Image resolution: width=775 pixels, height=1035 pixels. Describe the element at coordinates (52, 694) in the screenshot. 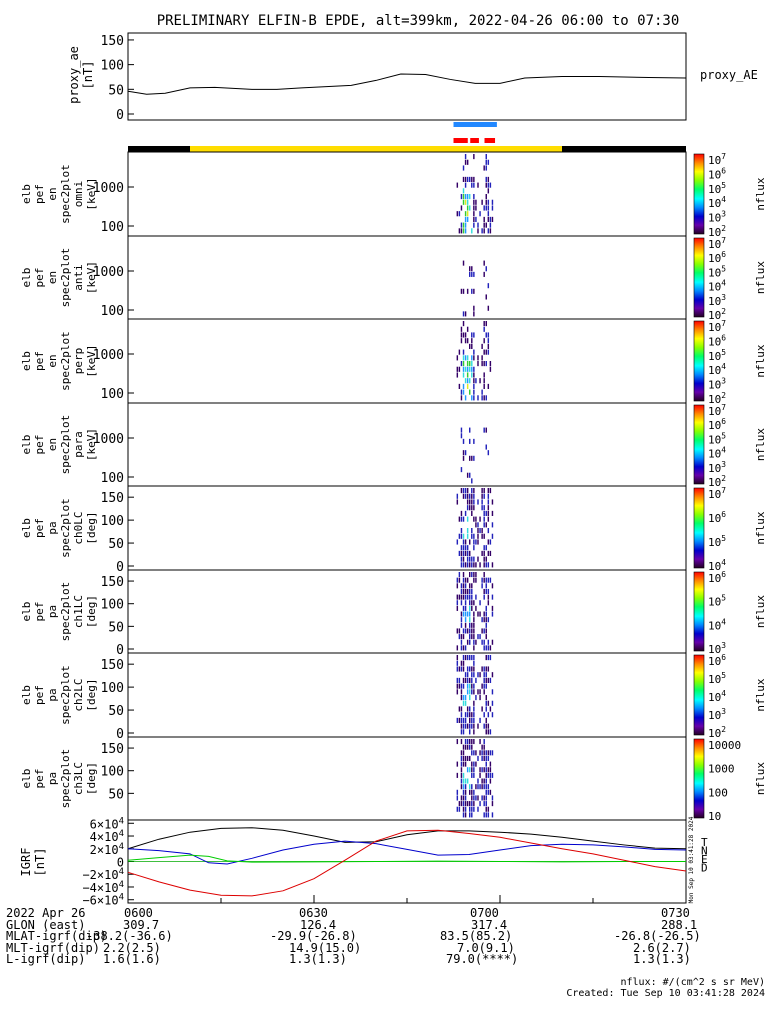

I see `y-axis-label: pa` at that location.